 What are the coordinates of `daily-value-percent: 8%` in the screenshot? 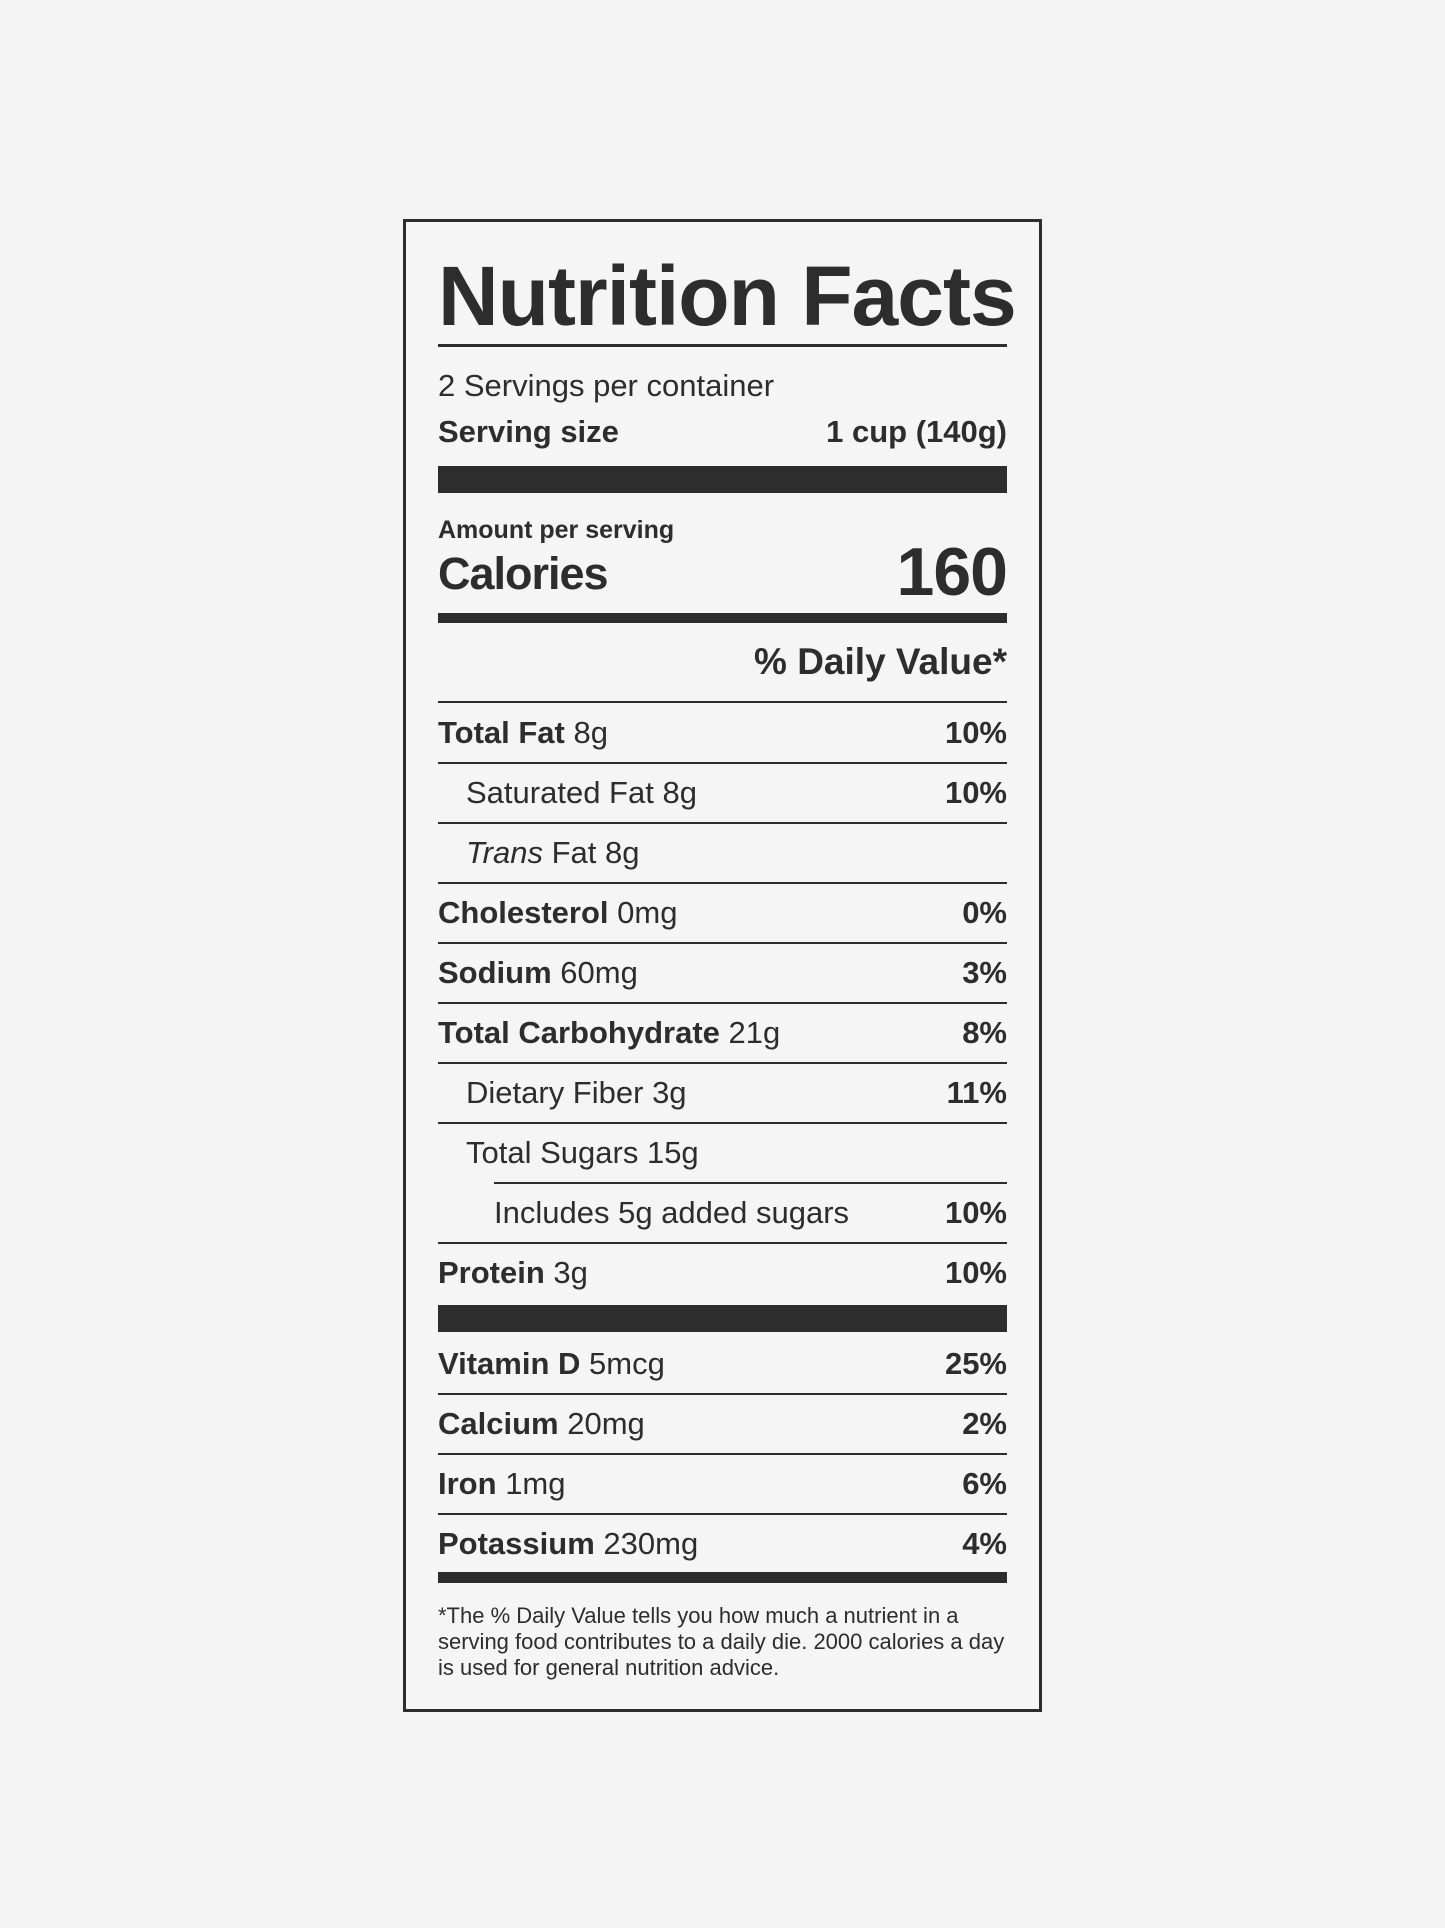 It's located at (984, 1032).